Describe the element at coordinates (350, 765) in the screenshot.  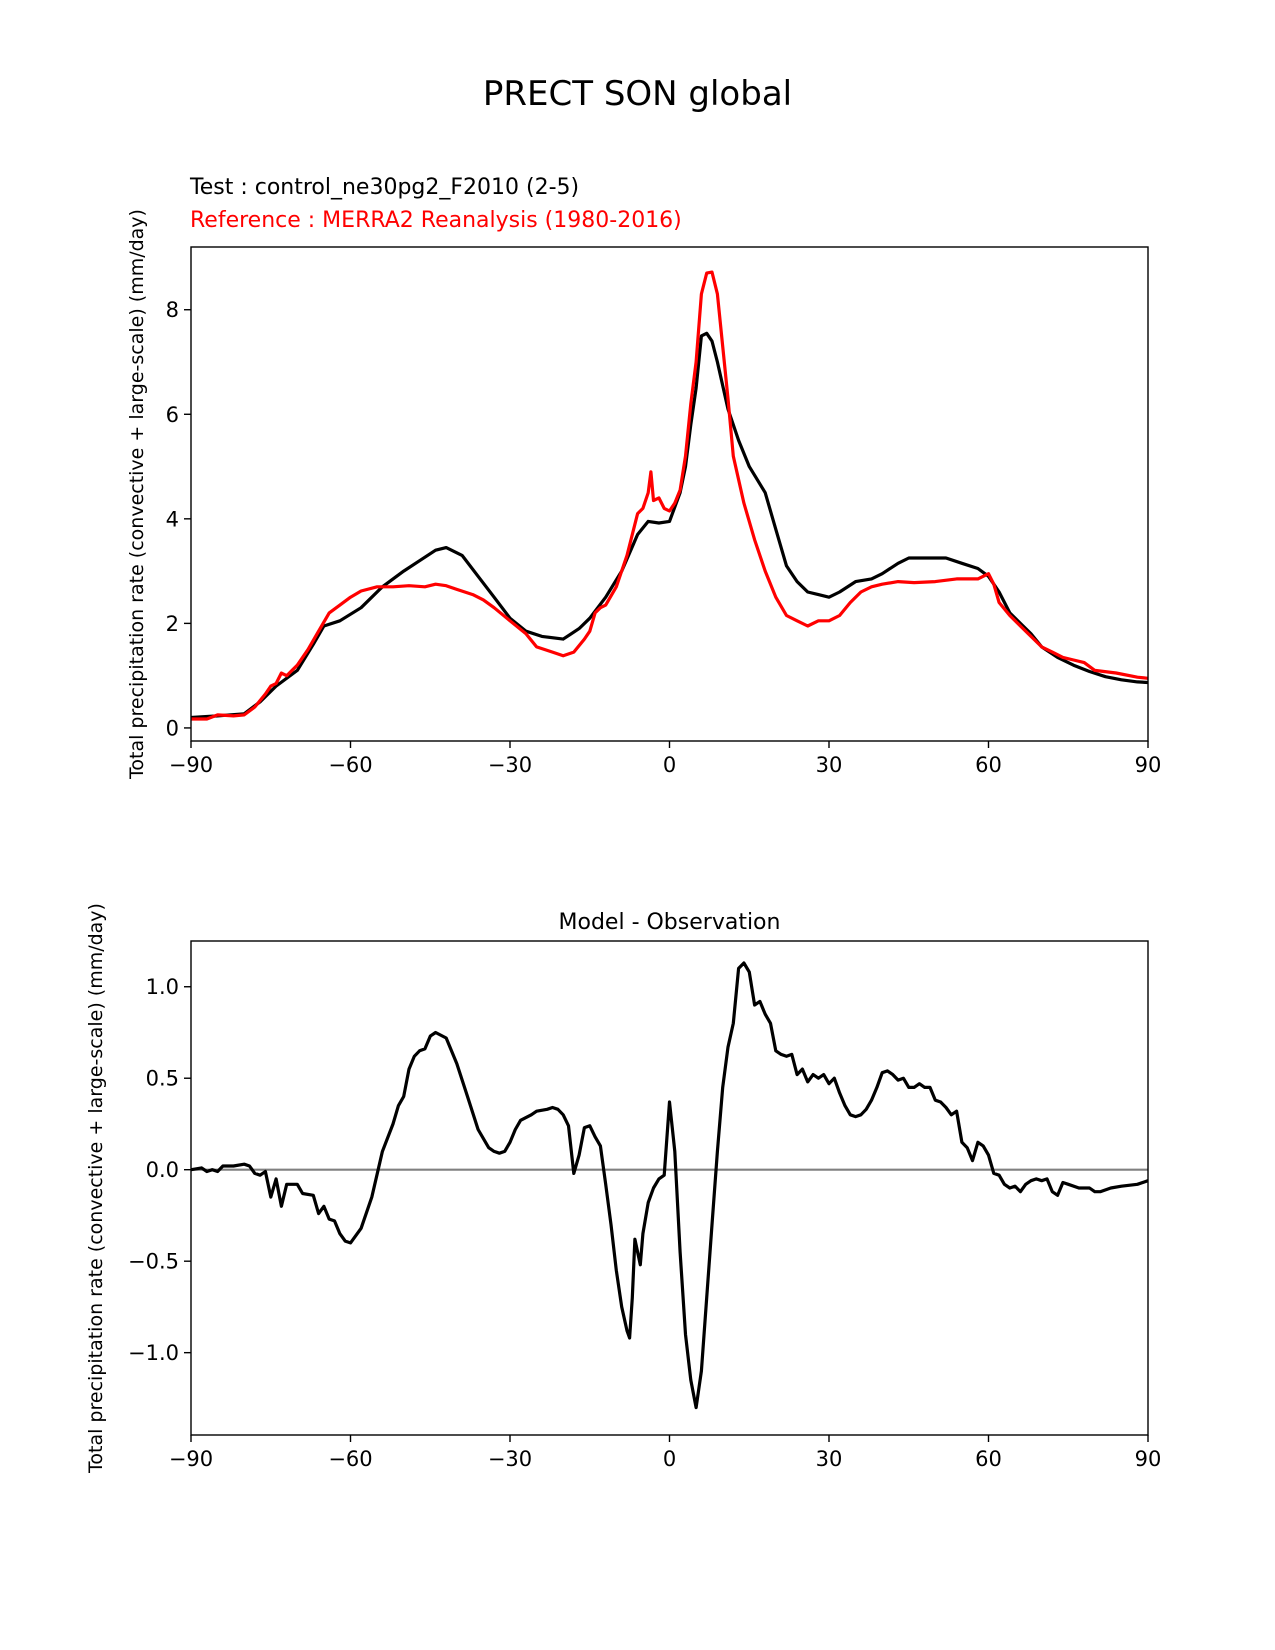
I see `top-x-tick-label: −60` at that location.